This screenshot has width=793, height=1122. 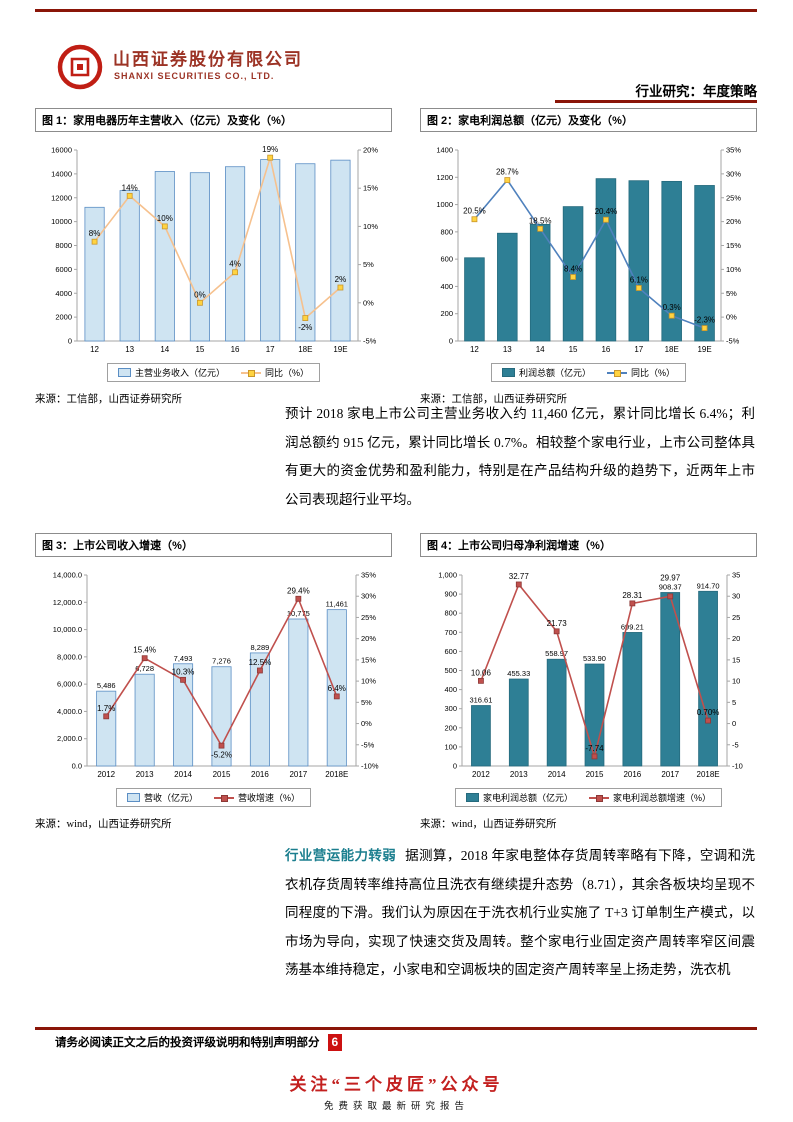 What do you see at coordinates (183, 774) in the screenshot?
I see `svg-text: 2014` at bounding box center [183, 774].